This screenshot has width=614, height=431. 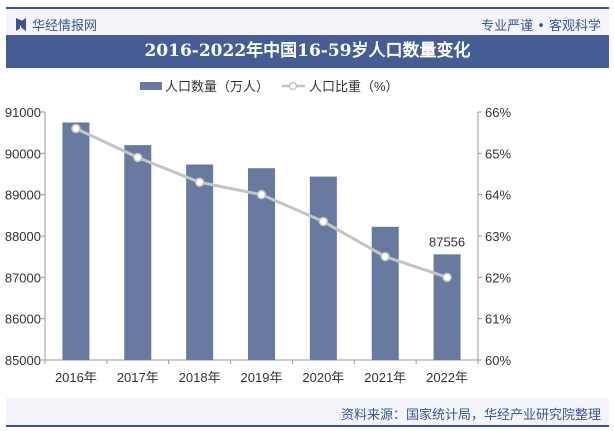 What do you see at coordinates (21, 24) in the screenshot?
I see `logo-icon` at bounding box center [21, 24].